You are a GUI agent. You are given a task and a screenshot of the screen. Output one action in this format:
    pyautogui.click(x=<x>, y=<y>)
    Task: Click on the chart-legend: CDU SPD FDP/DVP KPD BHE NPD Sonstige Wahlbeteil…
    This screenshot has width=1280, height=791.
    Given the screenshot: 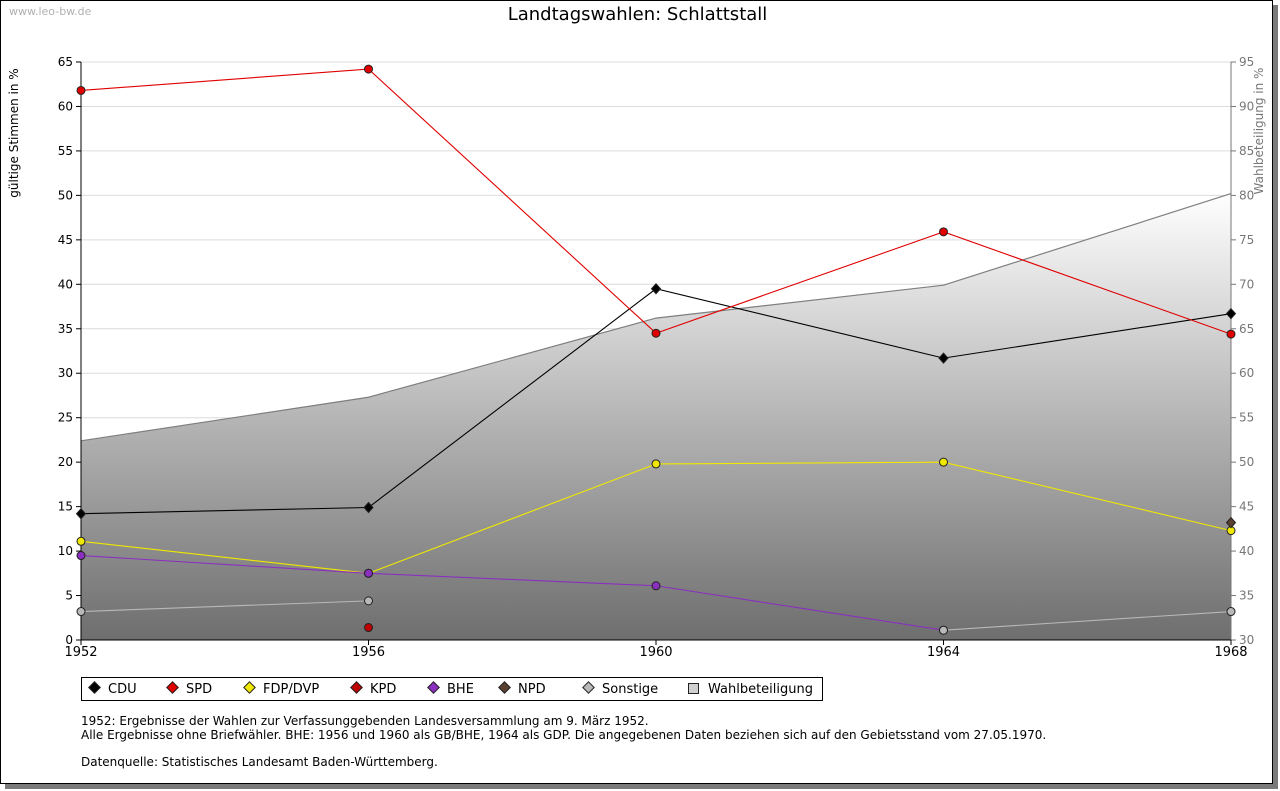 What is the action you would take?
    pyautogui.click(x=452, y=689)
    